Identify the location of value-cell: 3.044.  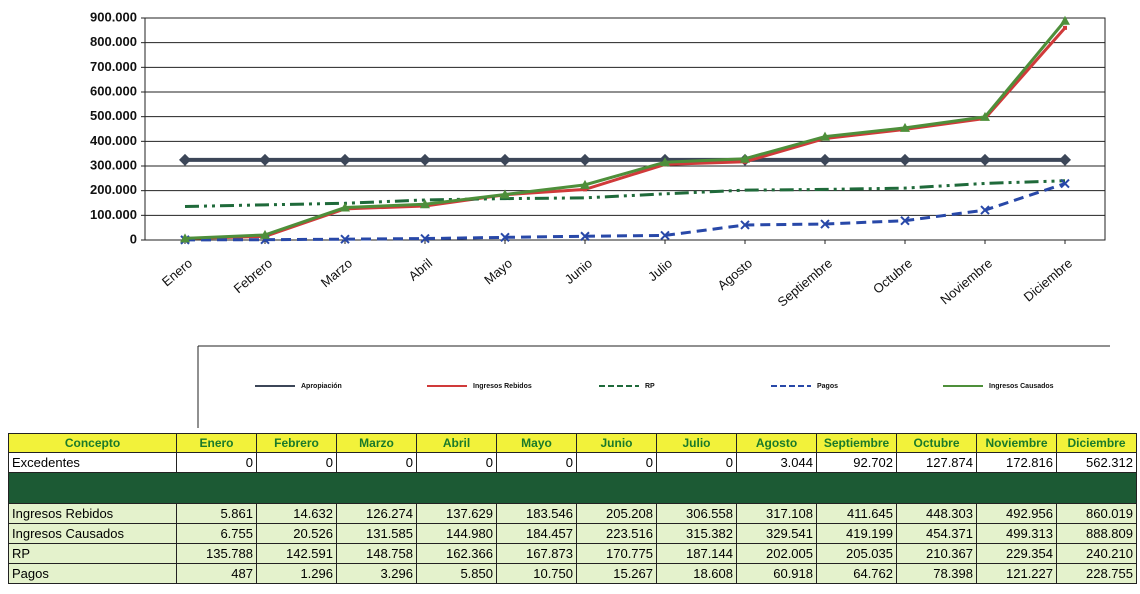
(776, 462).